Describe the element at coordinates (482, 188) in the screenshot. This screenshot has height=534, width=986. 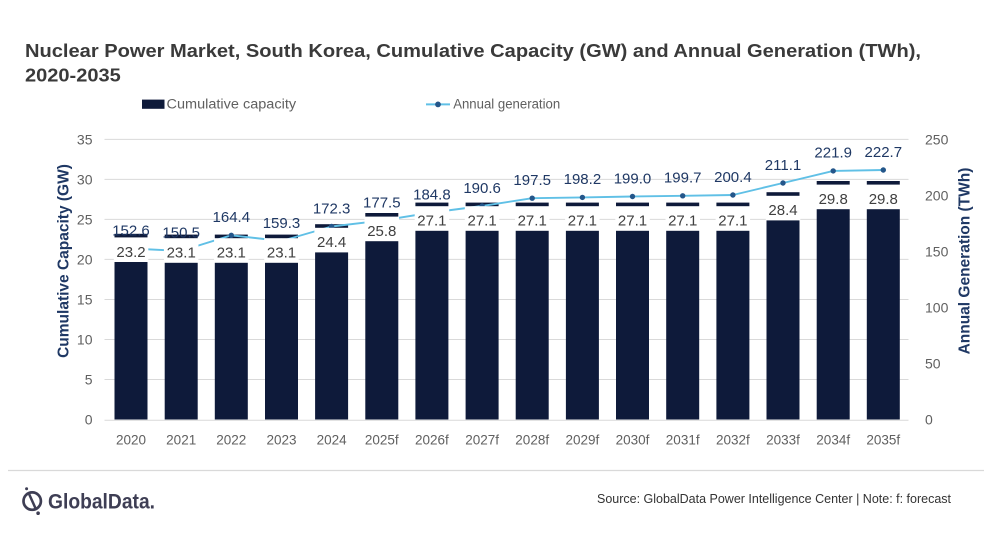
I see `svg-text: 190.6` at that location.